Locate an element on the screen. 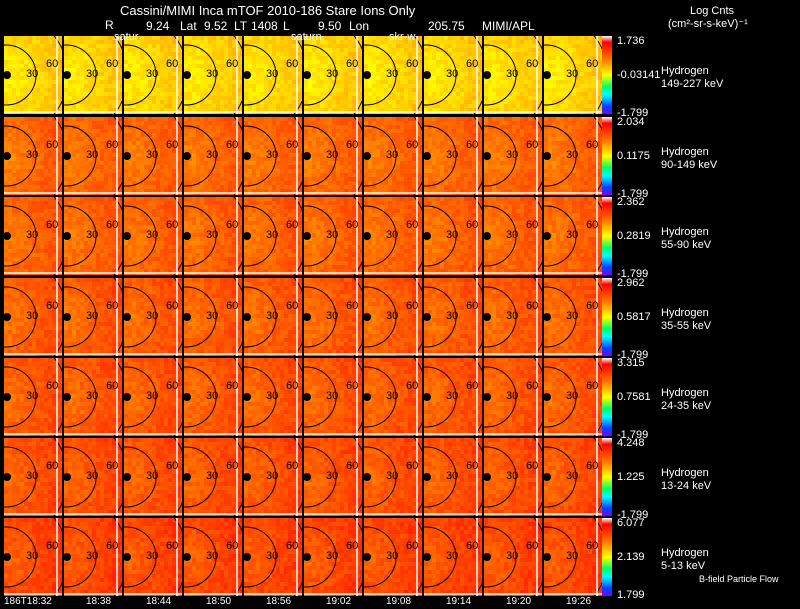 This screenshot has width=800, height=609. l-value: 9.50 is located at coordinates (329, 26).